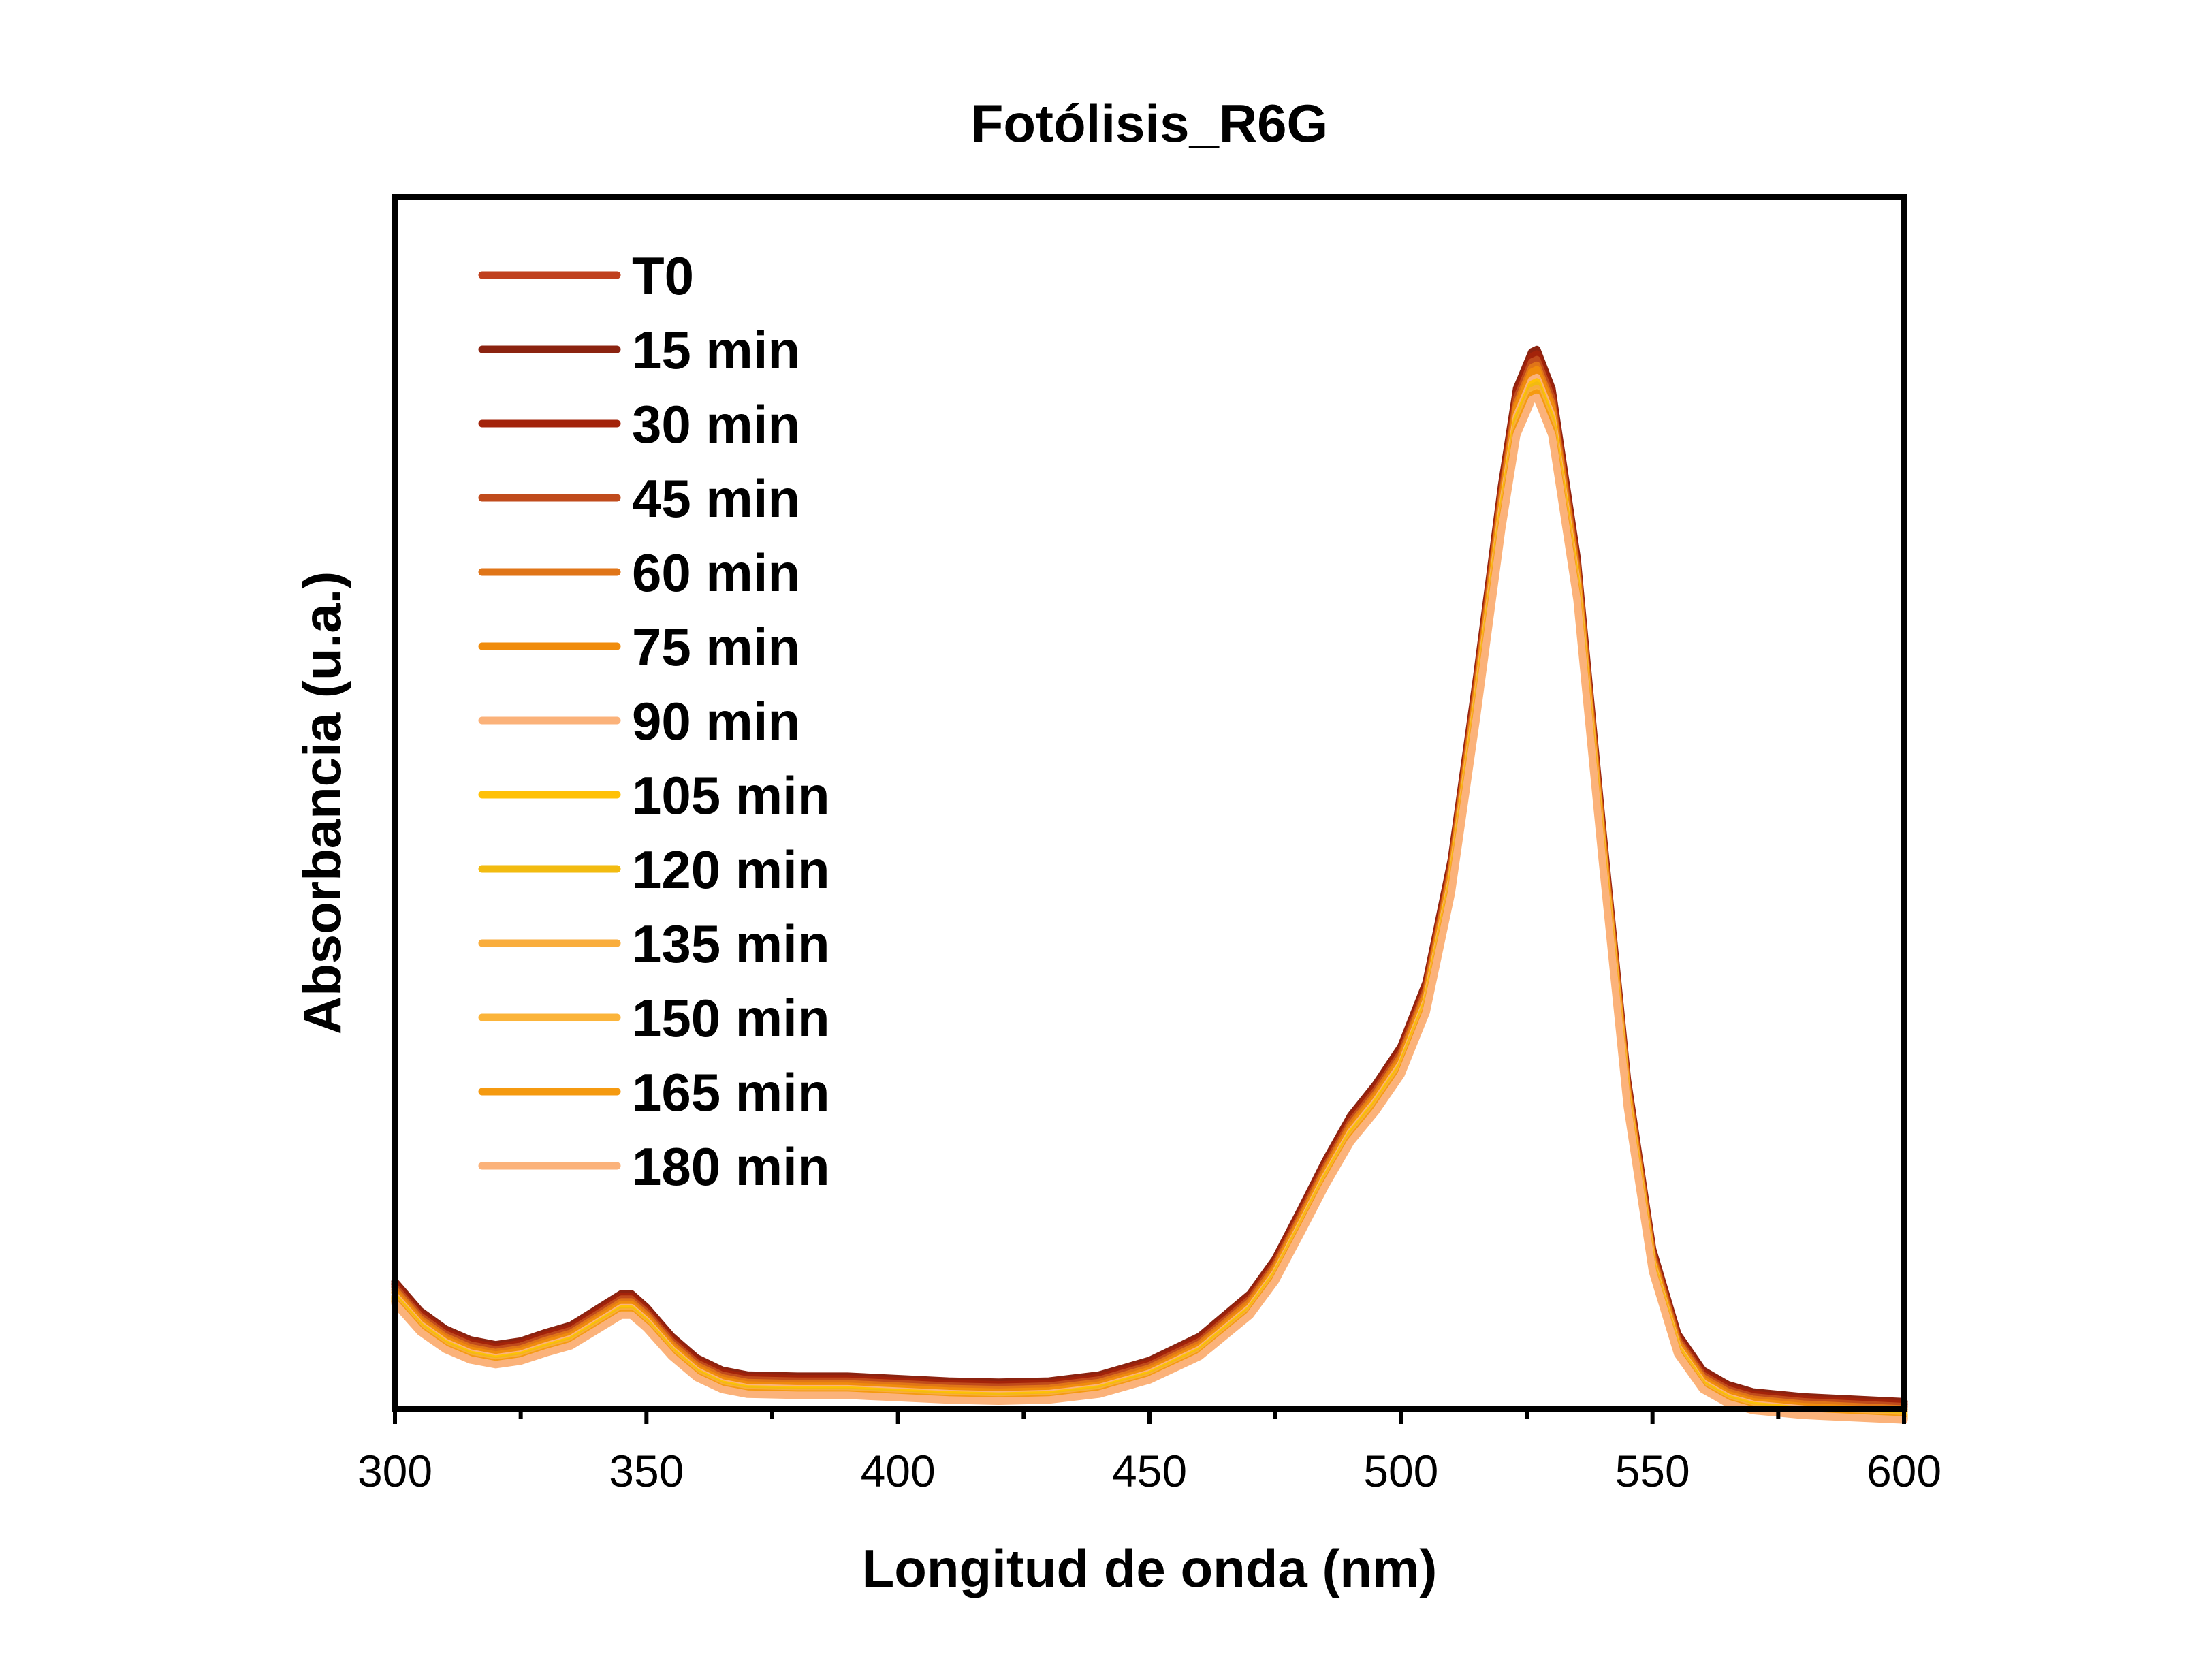 The height and width of the screenshot is (1680, 2190). Describe the element at coordinates (730, 1166) in the screenshot. I see `legend-label-12: 180 min` at that location.